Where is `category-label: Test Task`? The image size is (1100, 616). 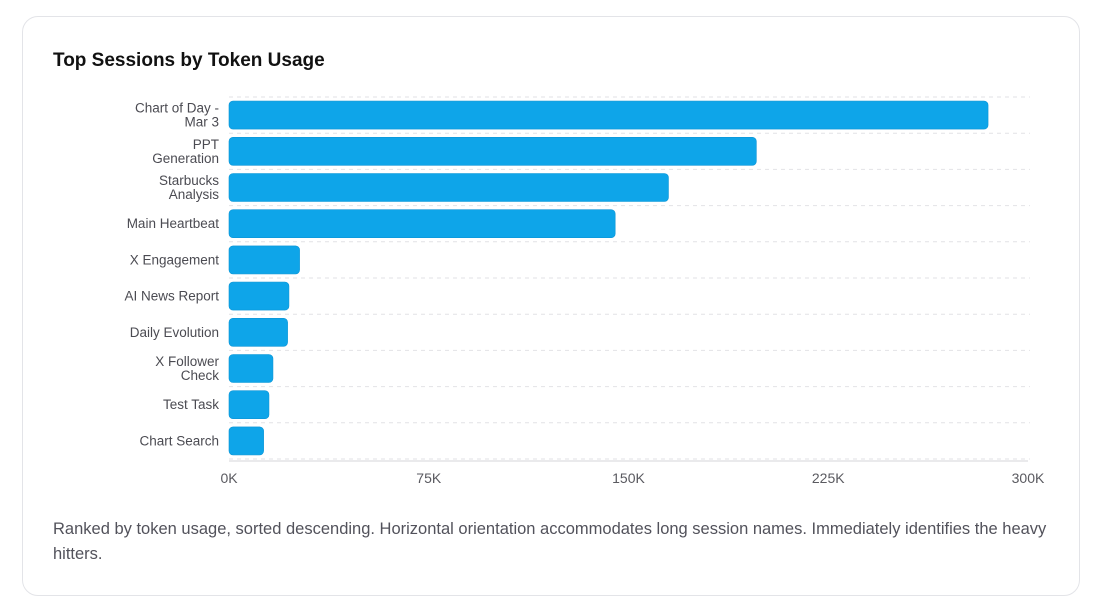 category-label: Test Task is located at coordinates (191, 404).